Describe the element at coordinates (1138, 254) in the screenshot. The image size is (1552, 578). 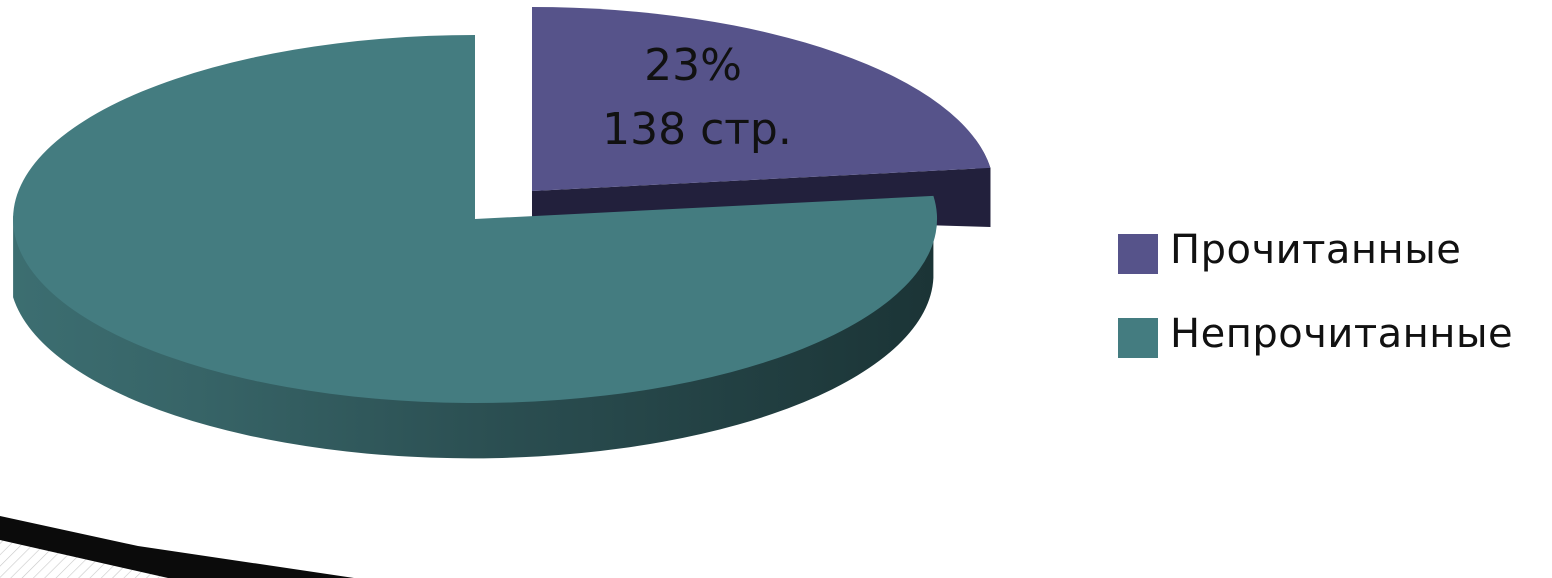
I see `legend-swatch-read` at that location.